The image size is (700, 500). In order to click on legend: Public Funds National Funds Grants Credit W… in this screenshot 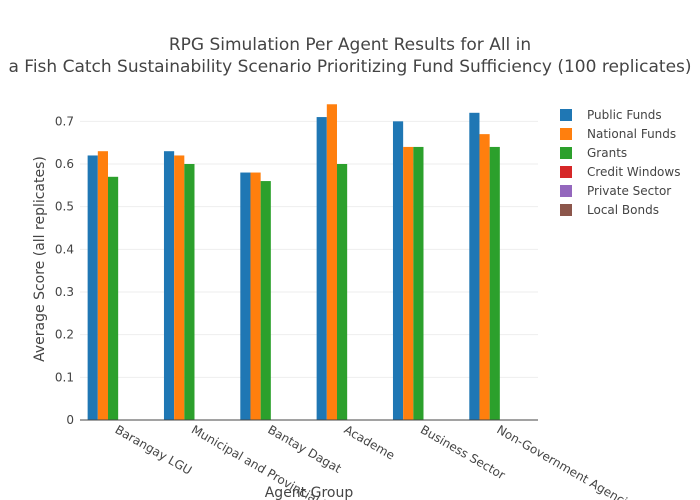, I will do `click(620, 162)`.